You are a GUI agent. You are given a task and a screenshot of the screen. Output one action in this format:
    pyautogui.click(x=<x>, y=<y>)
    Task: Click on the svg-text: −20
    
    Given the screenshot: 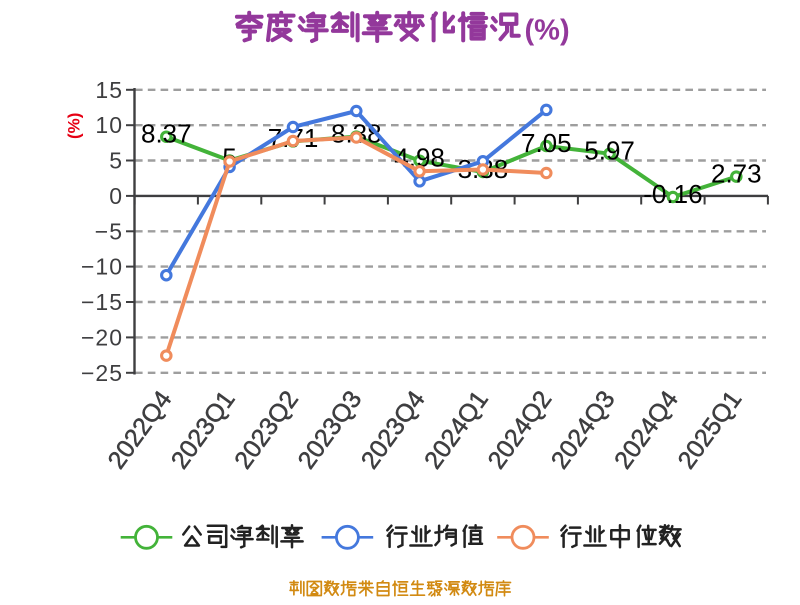 What is the action you would take?
    pyautogui.click(x=102, y=337)
    